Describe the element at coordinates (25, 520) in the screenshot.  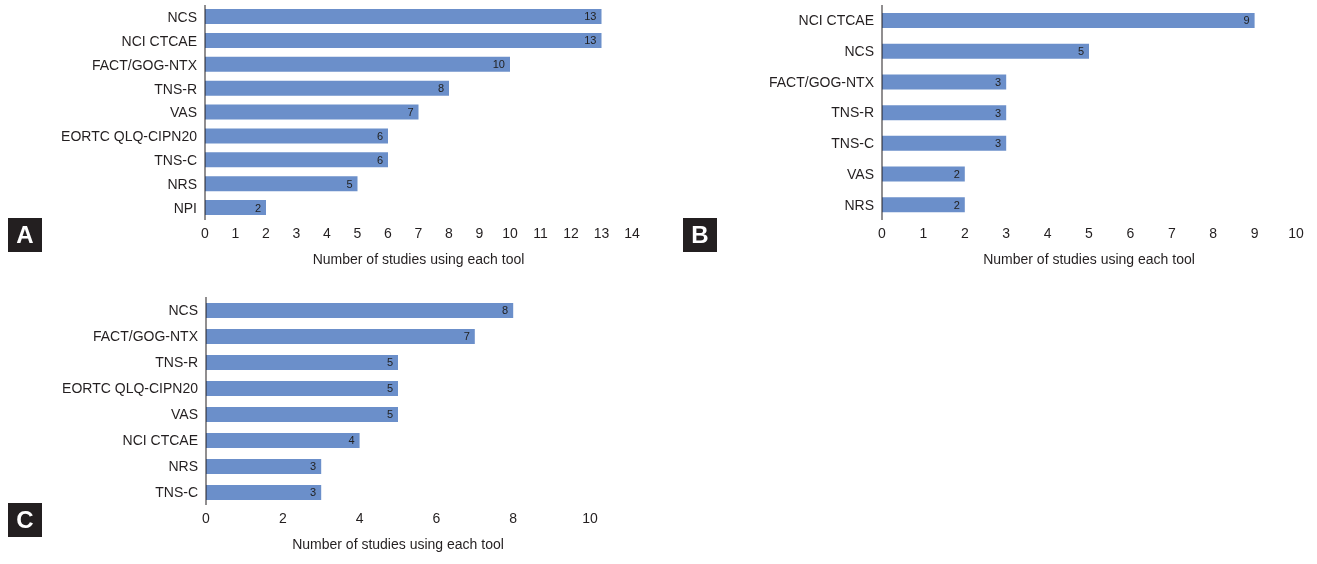
I see `text: C` at that location.